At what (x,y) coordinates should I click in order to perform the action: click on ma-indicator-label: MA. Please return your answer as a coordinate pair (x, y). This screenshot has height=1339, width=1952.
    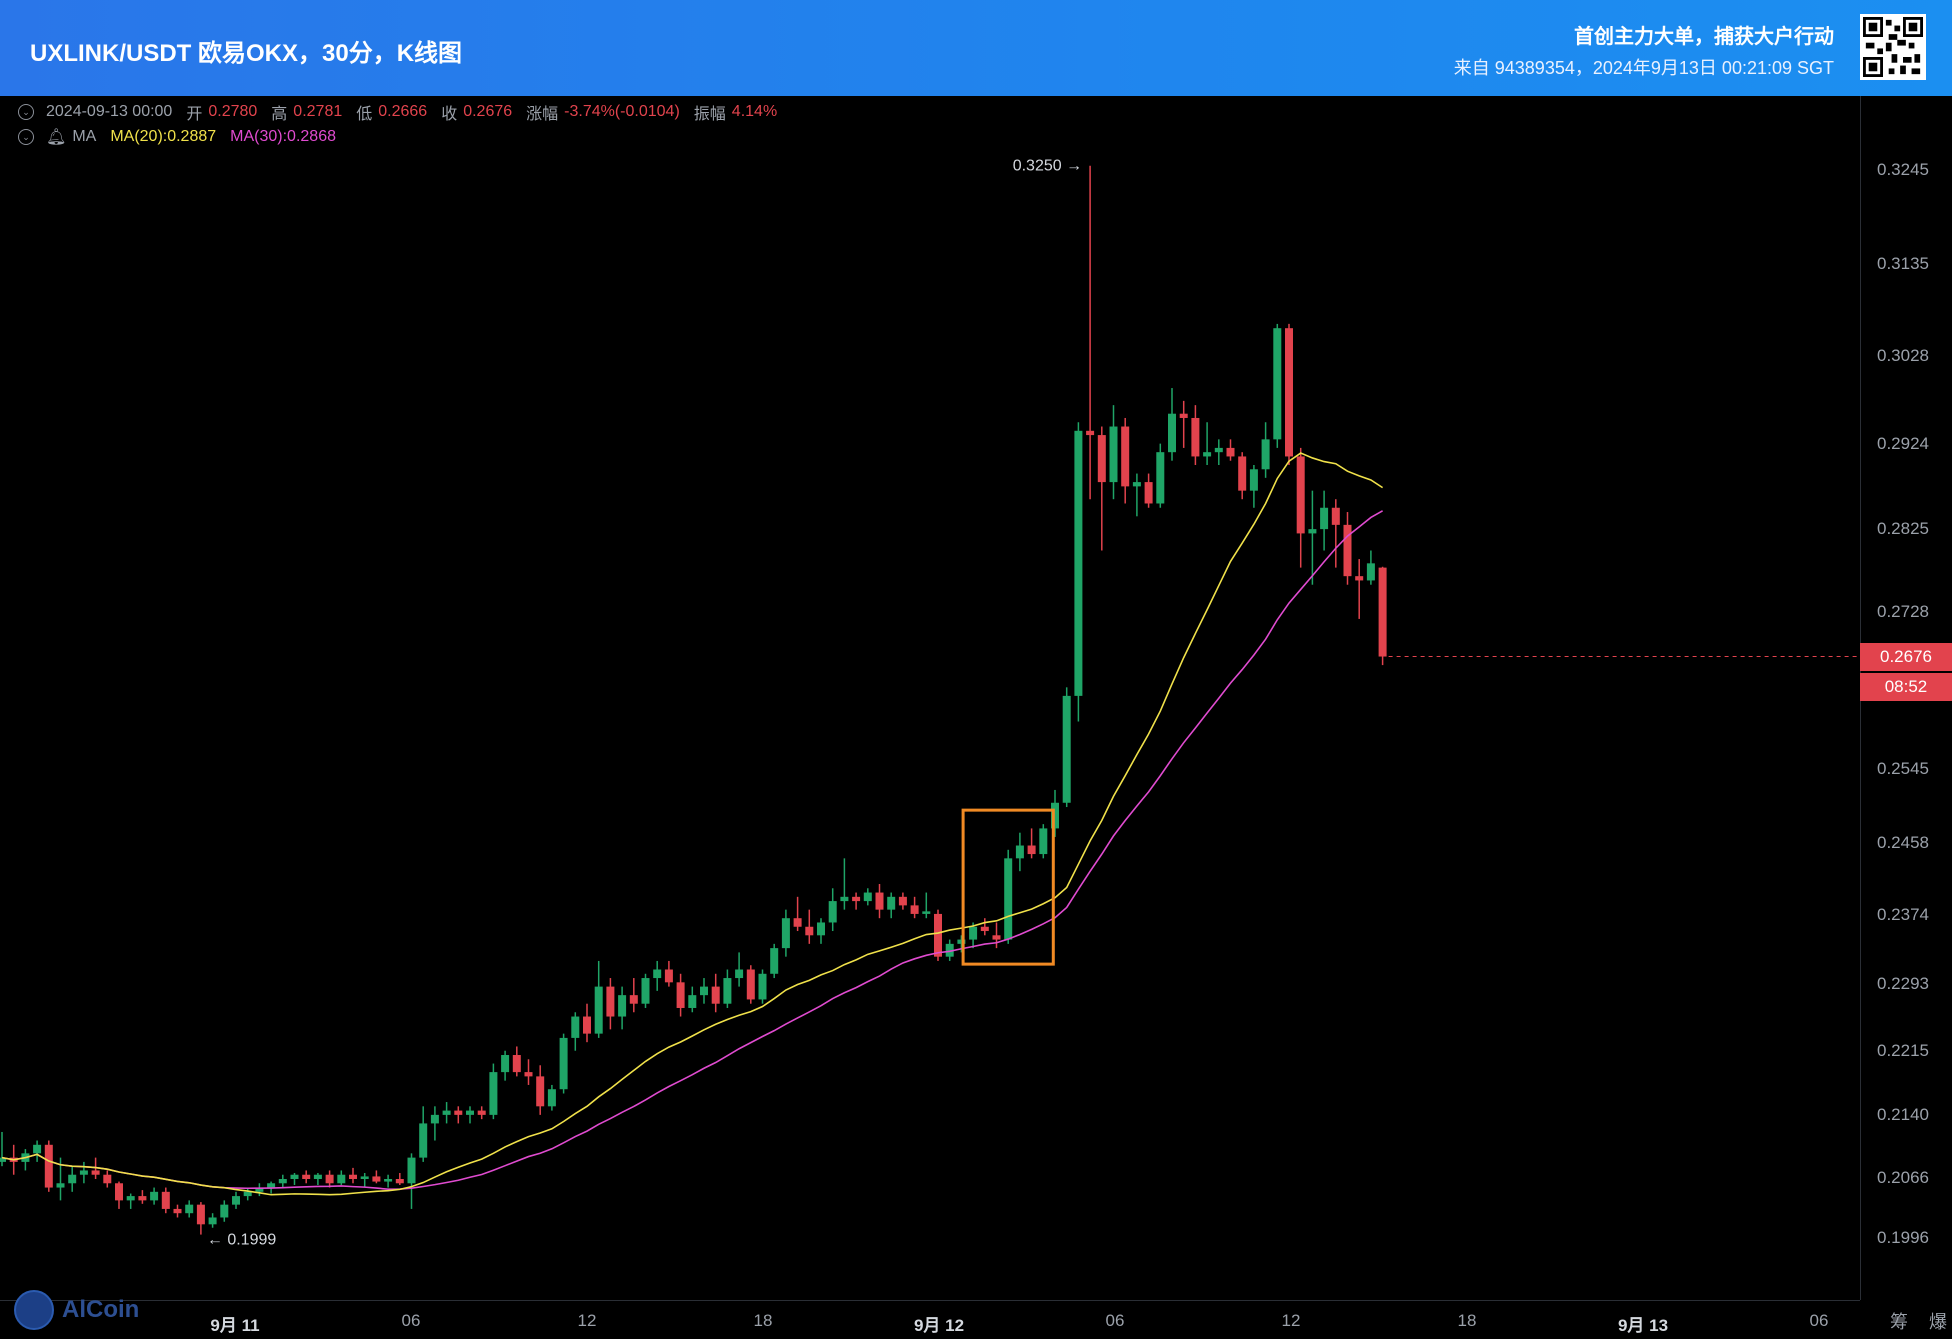
    Looking at the image, I should click on (84, 136).